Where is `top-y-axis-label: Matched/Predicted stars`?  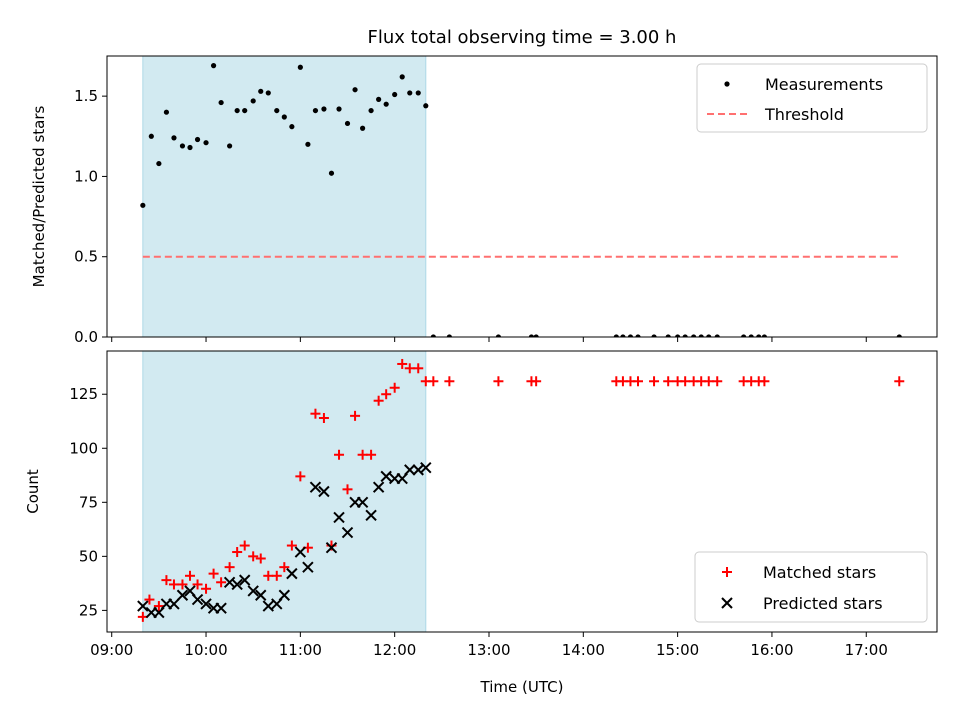 top-y-axis-label: Matched/Predicted stars is located at coordinates (39, 197).